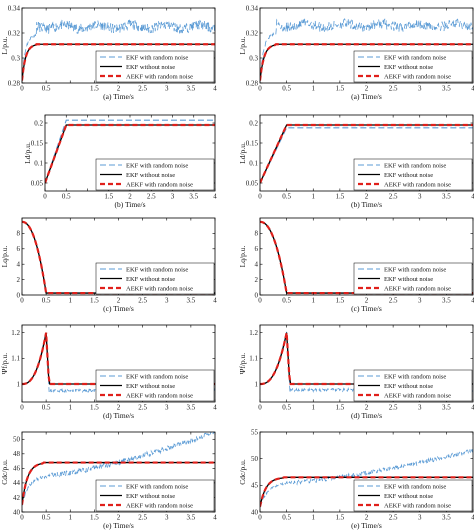  Describe the element at coordinates (366, 204) in the screenshot. I see `x-axis-caption: (b) Time/s` at that location.